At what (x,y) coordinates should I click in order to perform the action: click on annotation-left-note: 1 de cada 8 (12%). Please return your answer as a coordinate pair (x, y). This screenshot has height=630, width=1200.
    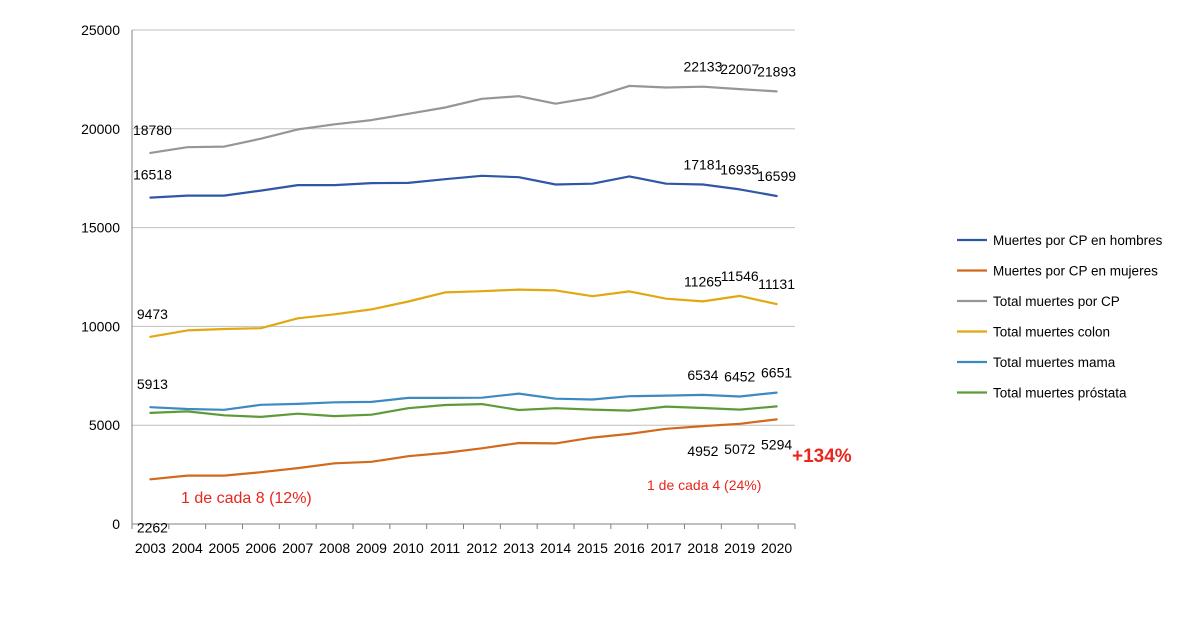
    Looking at the image, I should click on (246, 498).